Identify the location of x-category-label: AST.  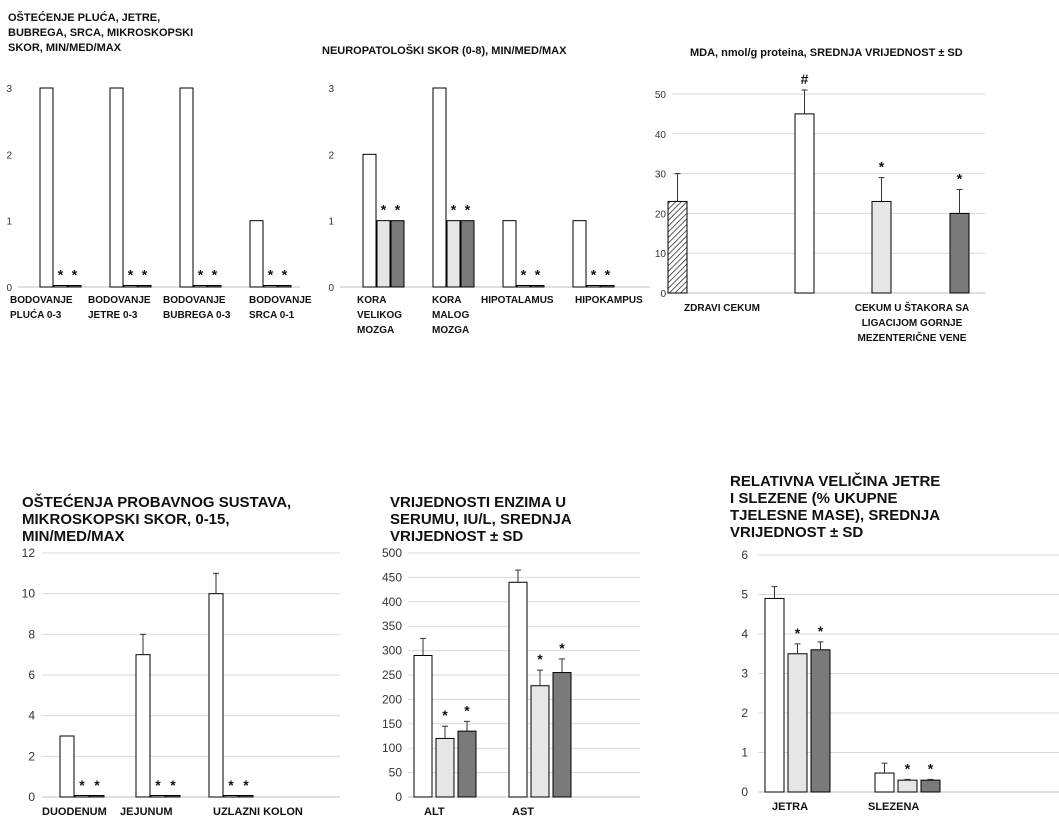
(523, 812).